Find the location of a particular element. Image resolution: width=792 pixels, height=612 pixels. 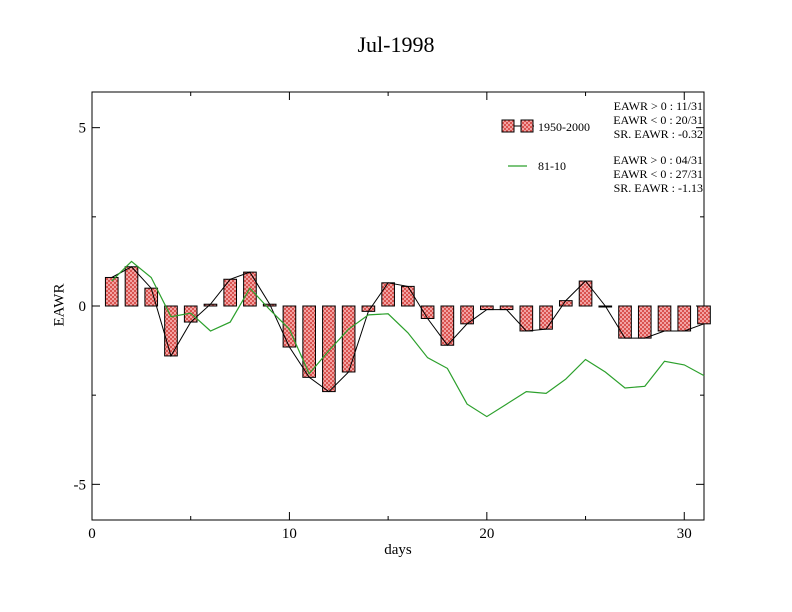

chart-title: Jul-1998 is located at coordinates (396, 44).